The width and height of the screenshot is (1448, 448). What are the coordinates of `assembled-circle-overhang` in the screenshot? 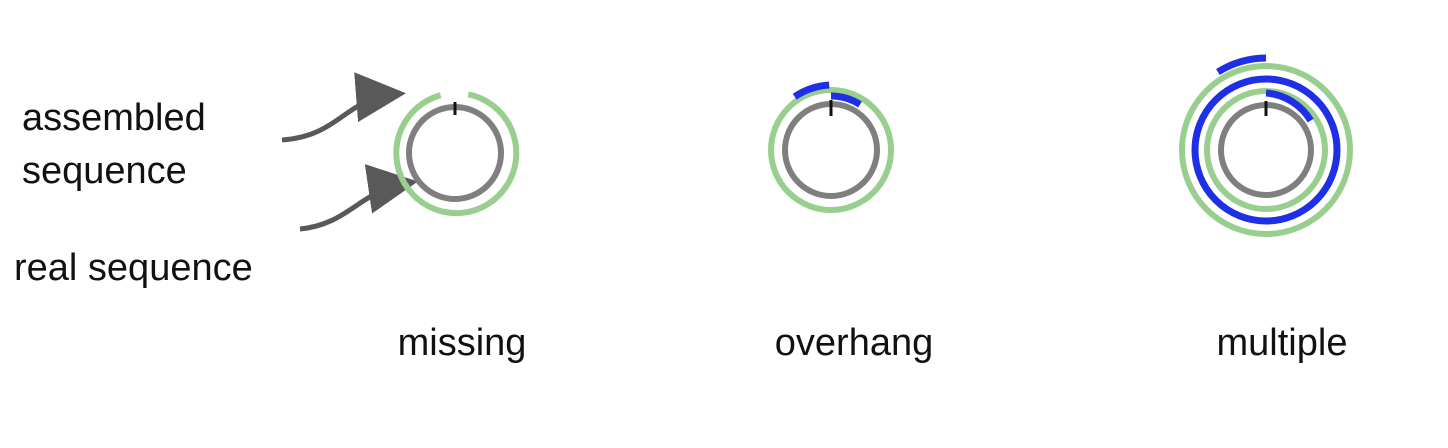 It's located at (831, 150).